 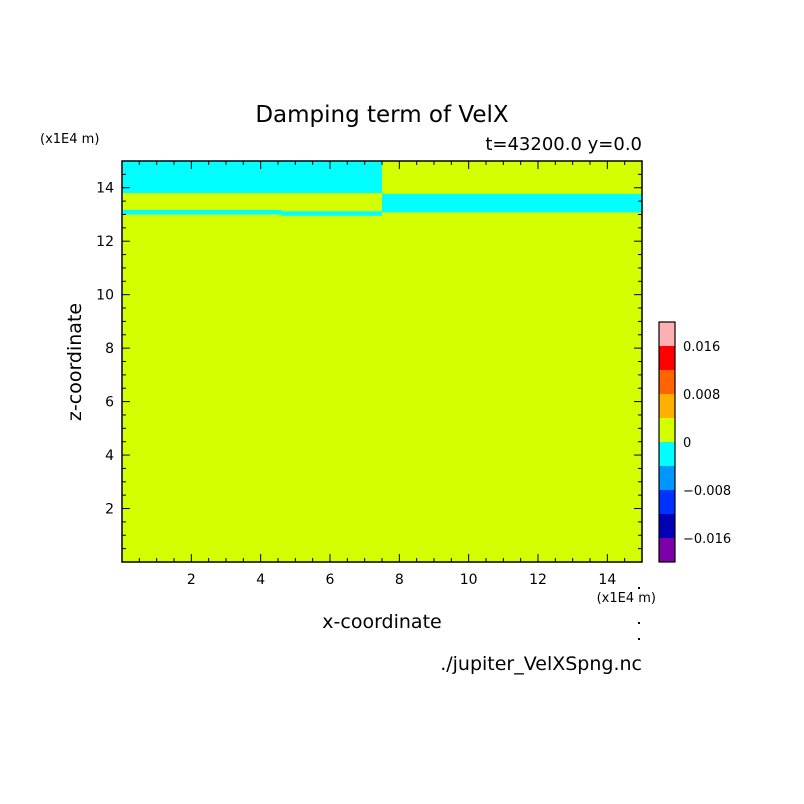 I want to click on chart-subtitle: t=43200.0 y=0.0, so click(x=563, y=144).